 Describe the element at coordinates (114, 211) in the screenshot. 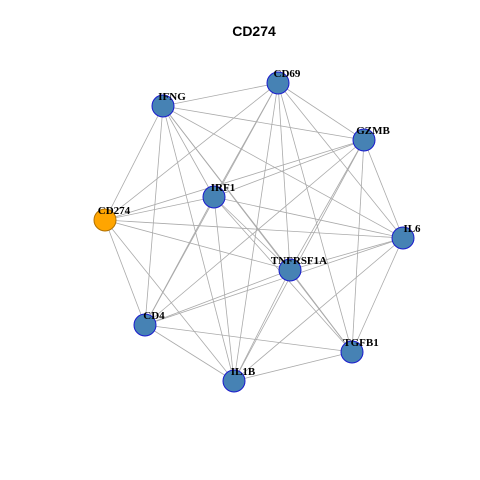

I see `node-label: CD274` at that location.